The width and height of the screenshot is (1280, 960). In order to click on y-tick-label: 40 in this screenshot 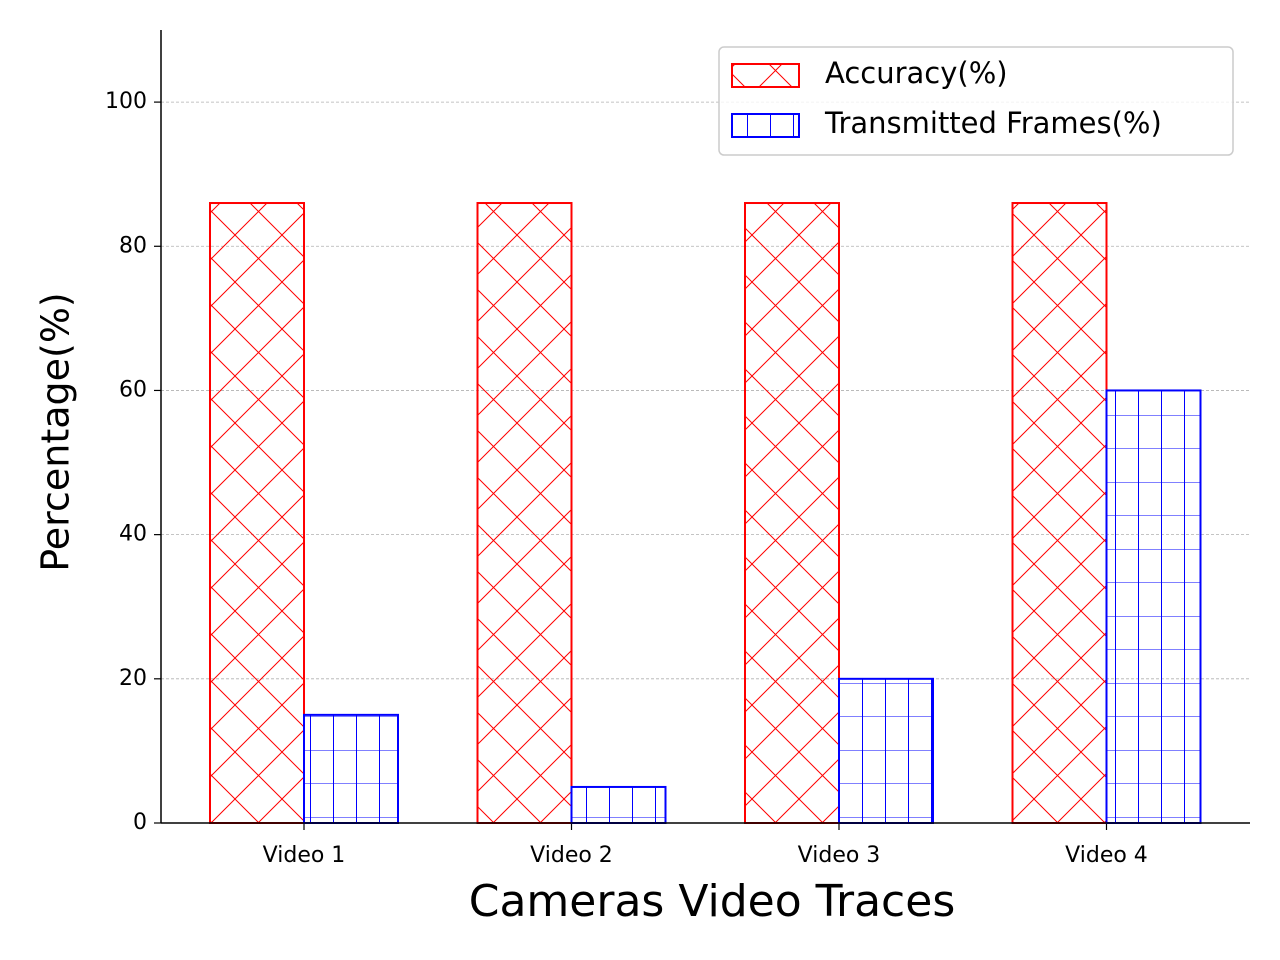, I will do `click(133, 534)`.